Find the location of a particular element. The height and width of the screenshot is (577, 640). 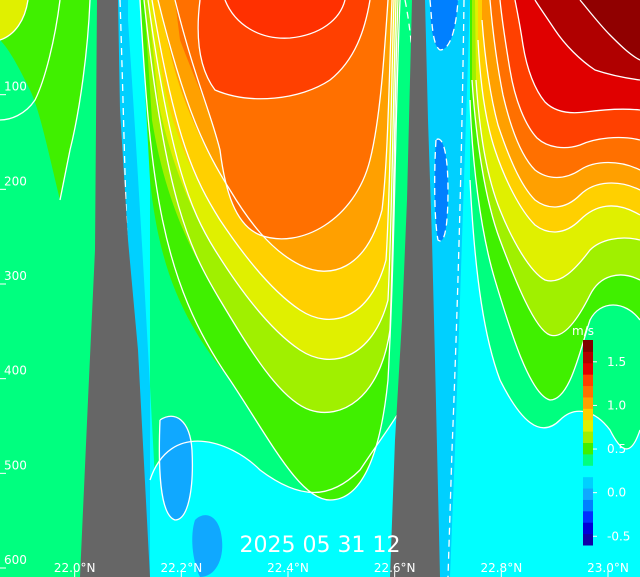

colorbar-tick-label: 0.5 is located at coordinates (616, 449).